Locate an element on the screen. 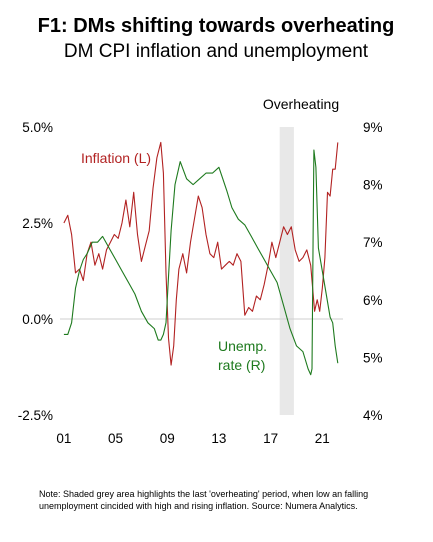 This screenshot has height=542, width=433. x-axis-ticks: 01 05 09 13 17 21 is located at coordinates (192, 438).